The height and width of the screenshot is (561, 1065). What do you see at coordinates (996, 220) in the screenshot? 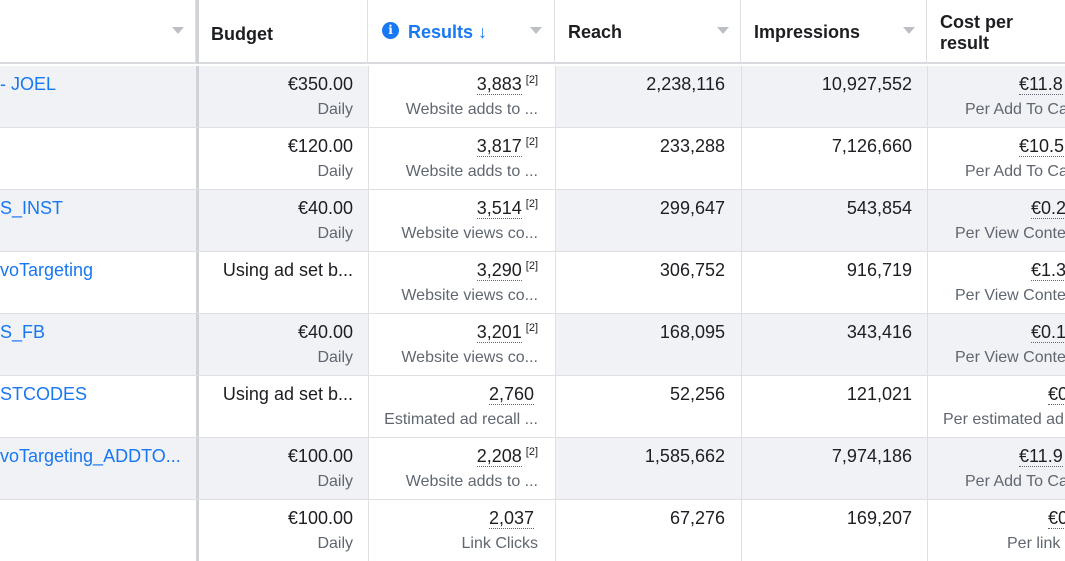
I see `cost-per-result-cell: €0.2 Per View Conte` at bounding box center [996, 220].